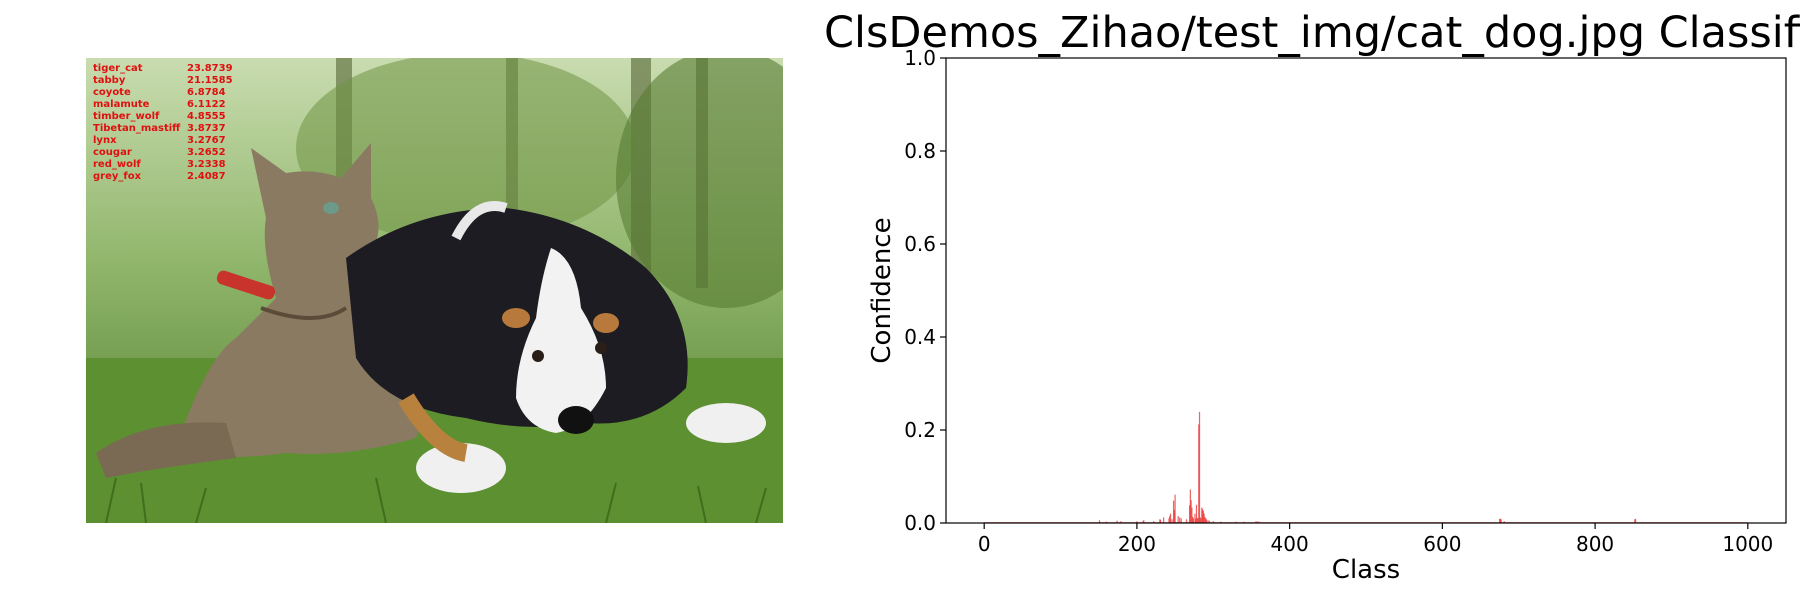 Image resolution: width=1800 pixels, height=600 pixels. I want to click on prediction-score: 4.8555, so click(206, 116).